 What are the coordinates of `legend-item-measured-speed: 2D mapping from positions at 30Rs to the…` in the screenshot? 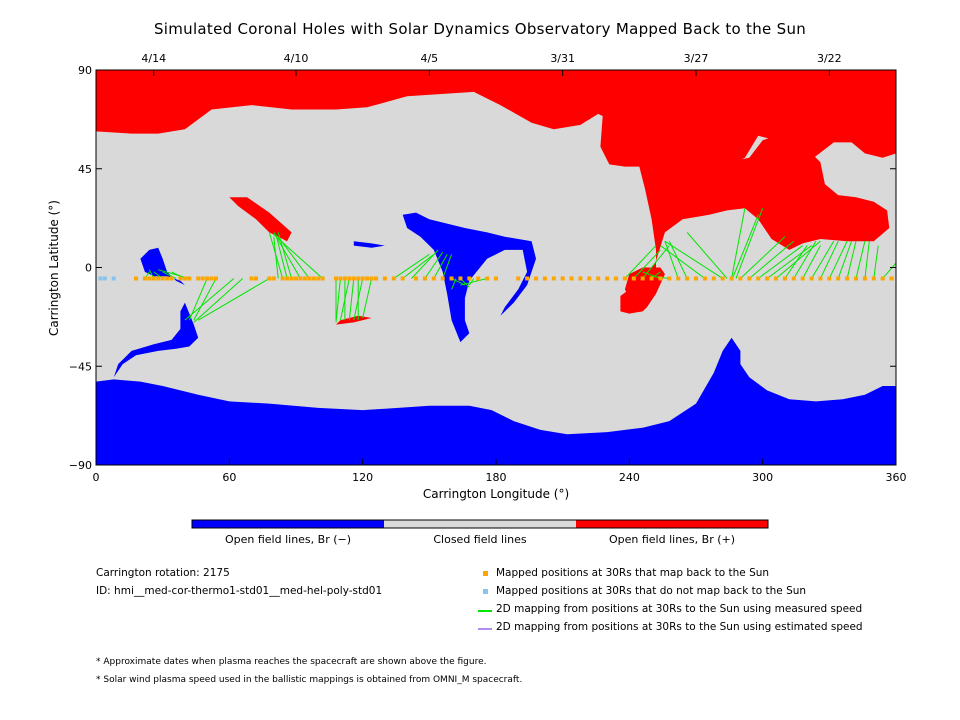 It's located at (668, 609).